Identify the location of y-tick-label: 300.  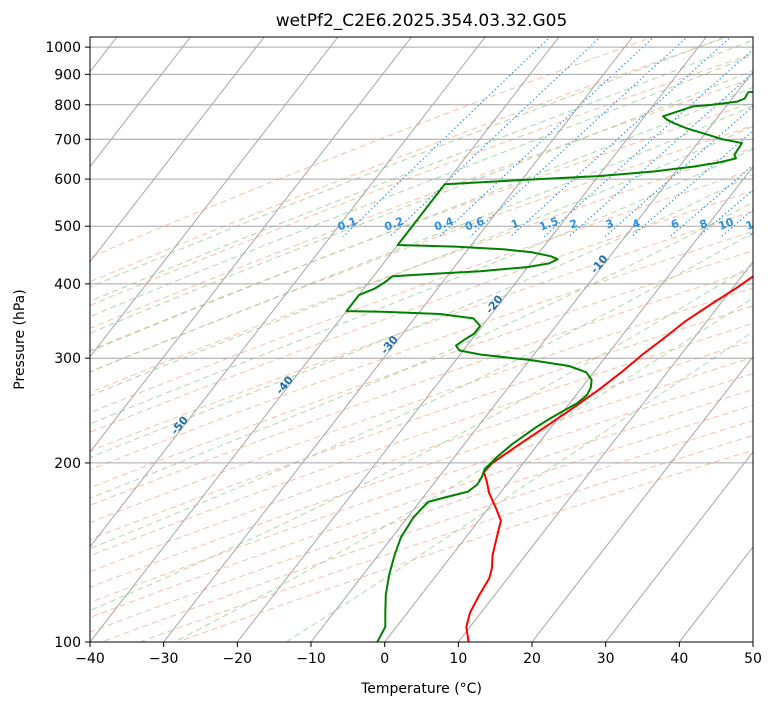
(67, 359).